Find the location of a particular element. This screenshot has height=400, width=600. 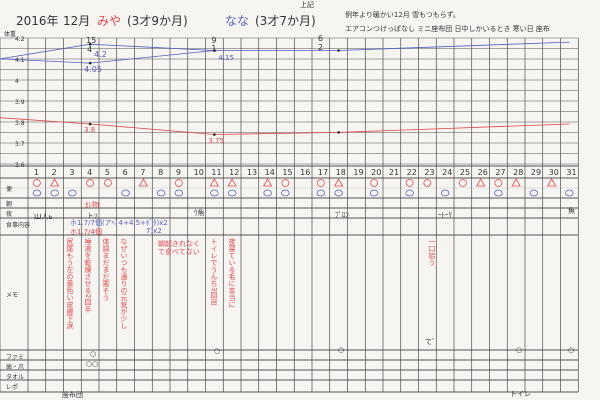

day-number: 2 is located at coordinates (54, 172).